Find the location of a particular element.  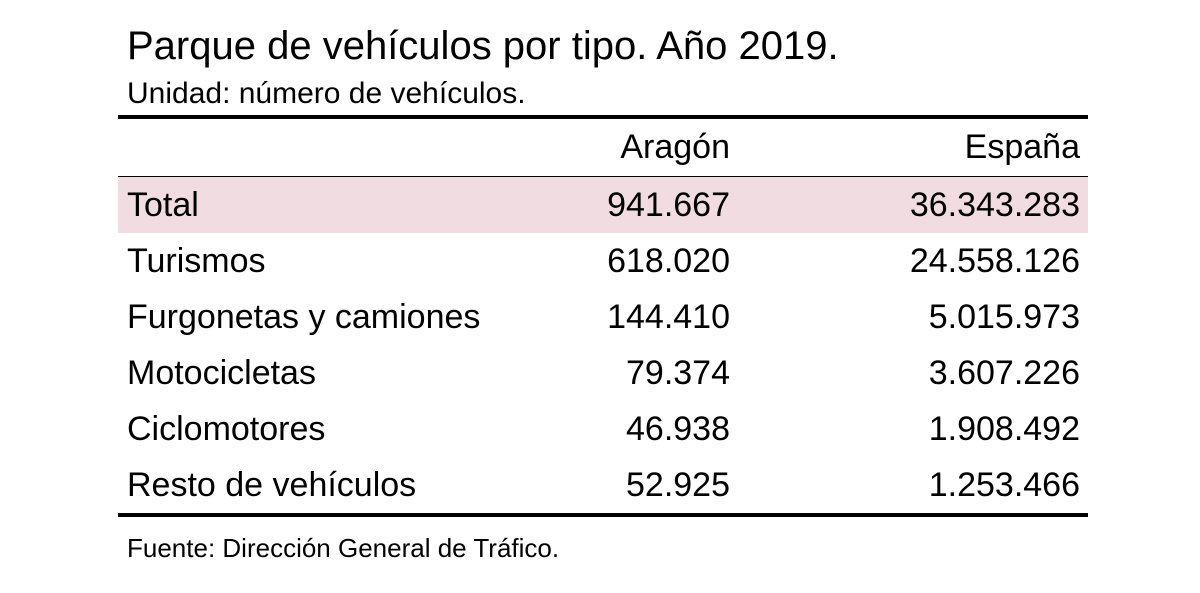

table-row: Motocicletas 79.374 3.607.226 is located at coordinates (603, 373).